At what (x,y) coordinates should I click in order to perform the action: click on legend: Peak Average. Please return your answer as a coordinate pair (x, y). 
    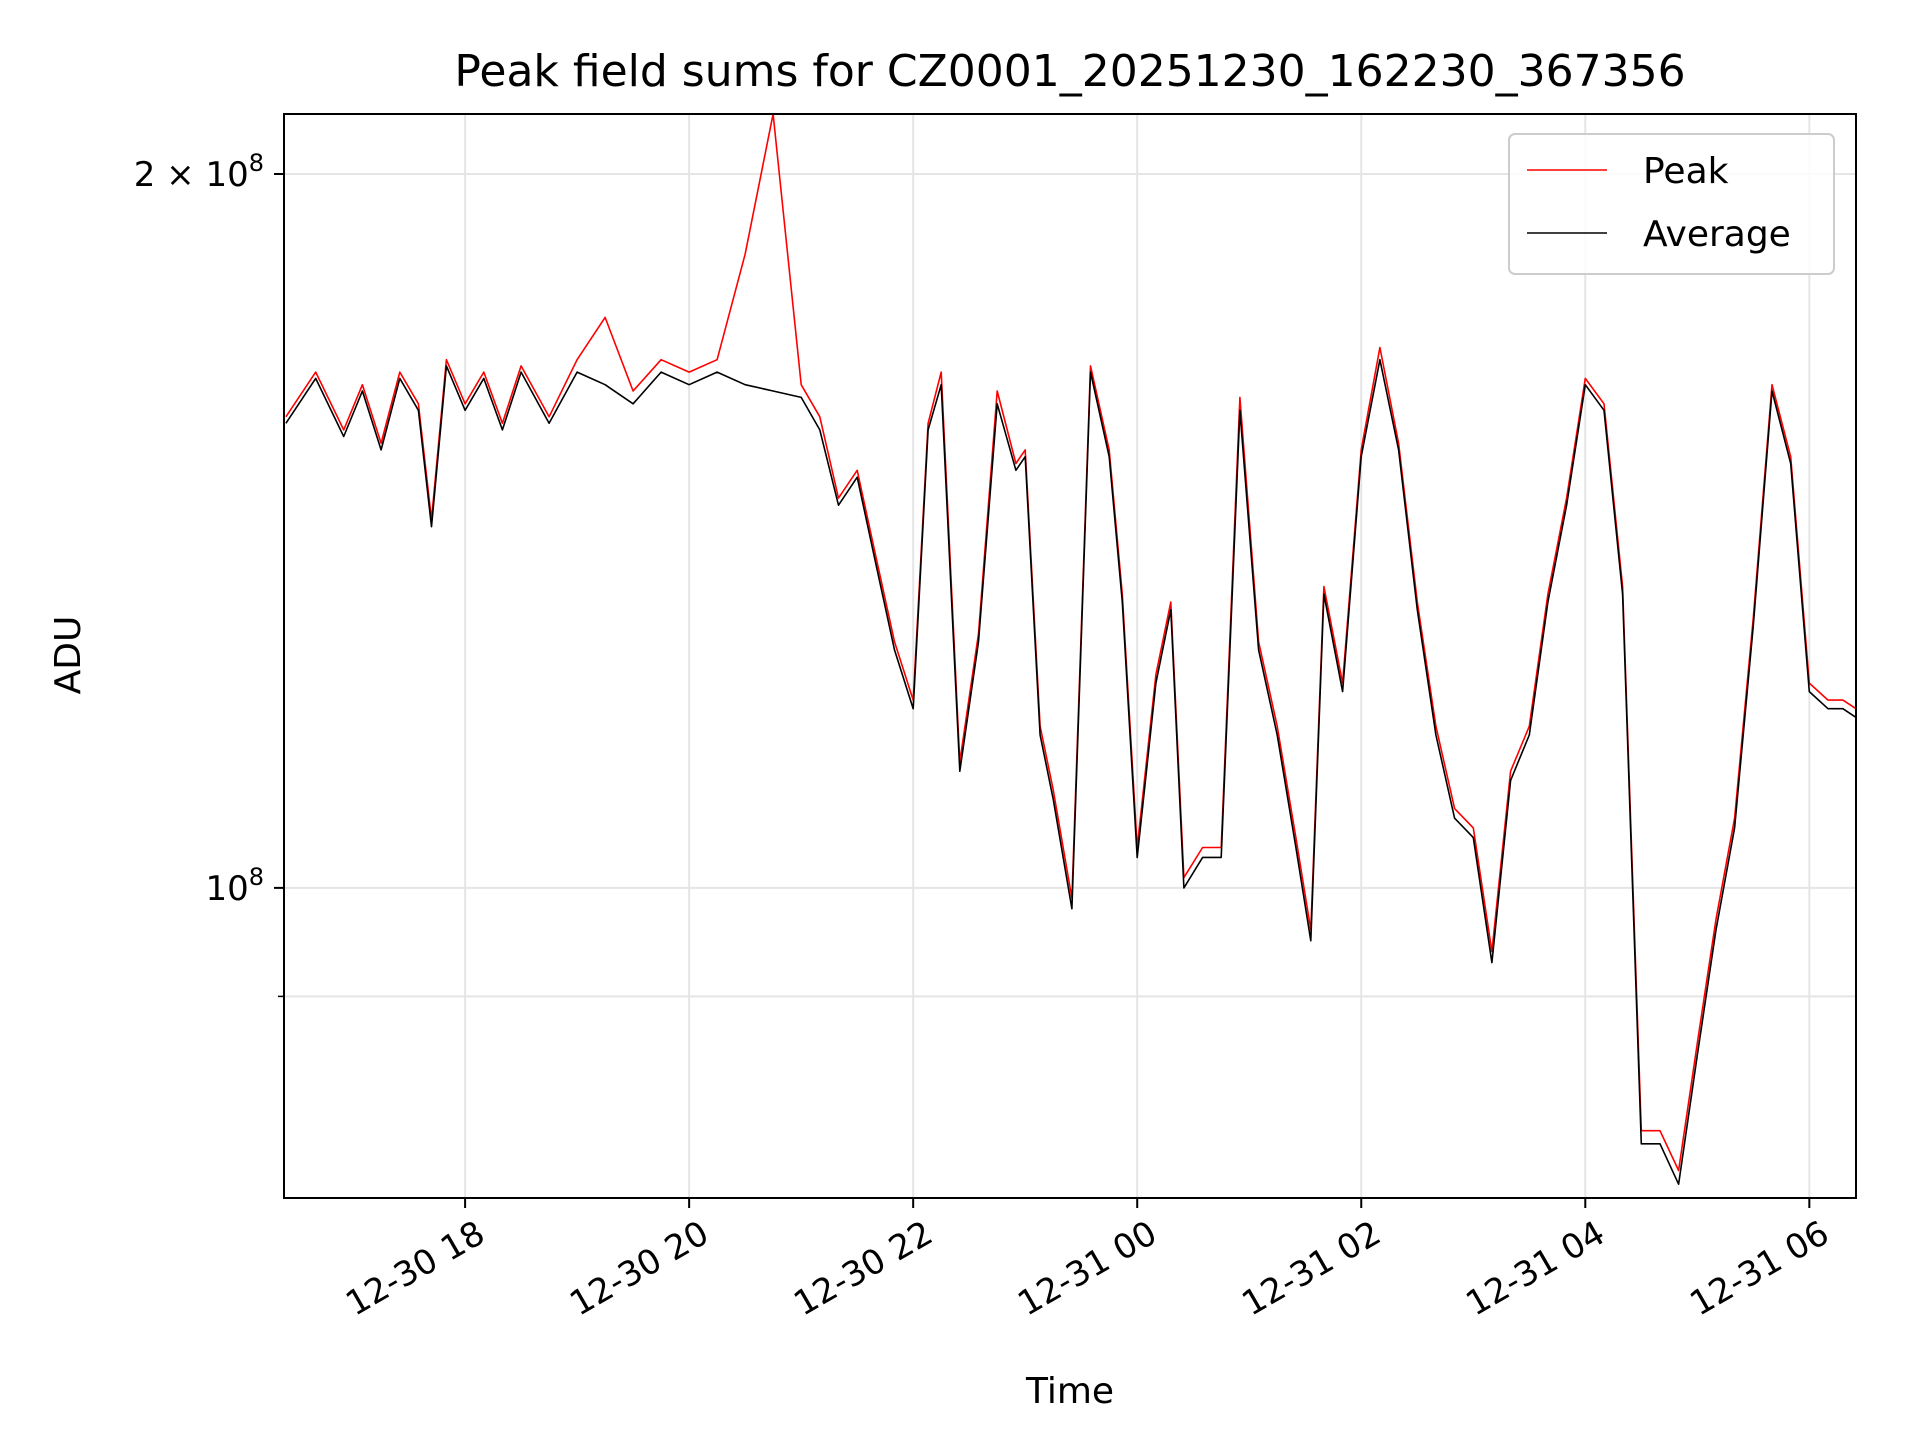
    Looking at the image, I should click on (1671, 204).